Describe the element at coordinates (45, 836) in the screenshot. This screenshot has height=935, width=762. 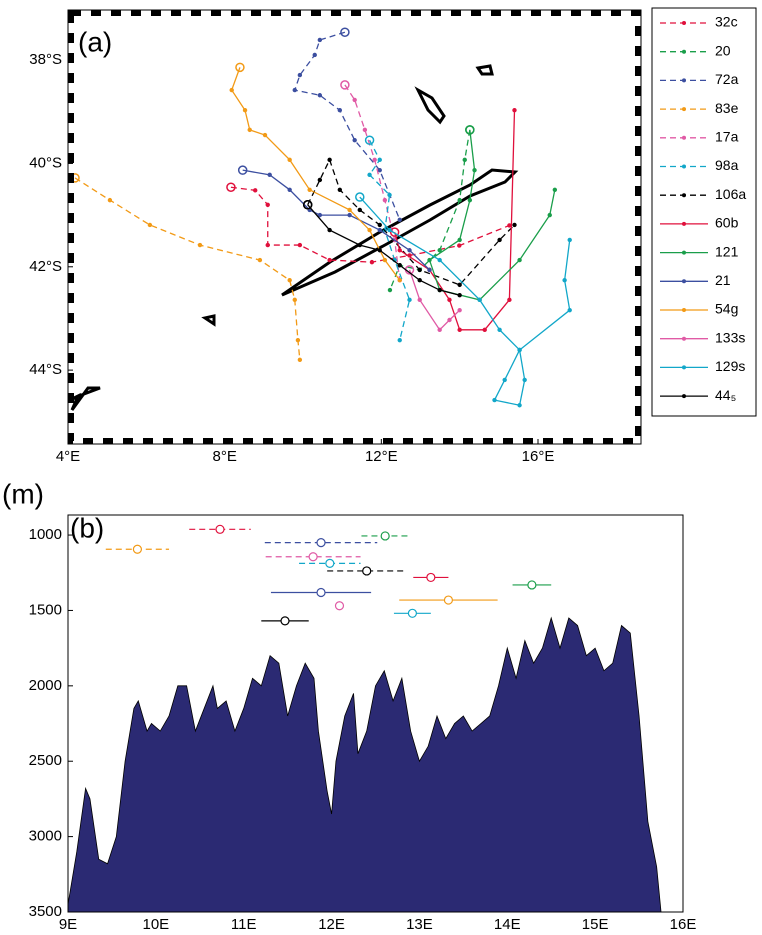
I see `y-tick-label: 3000` at that location.